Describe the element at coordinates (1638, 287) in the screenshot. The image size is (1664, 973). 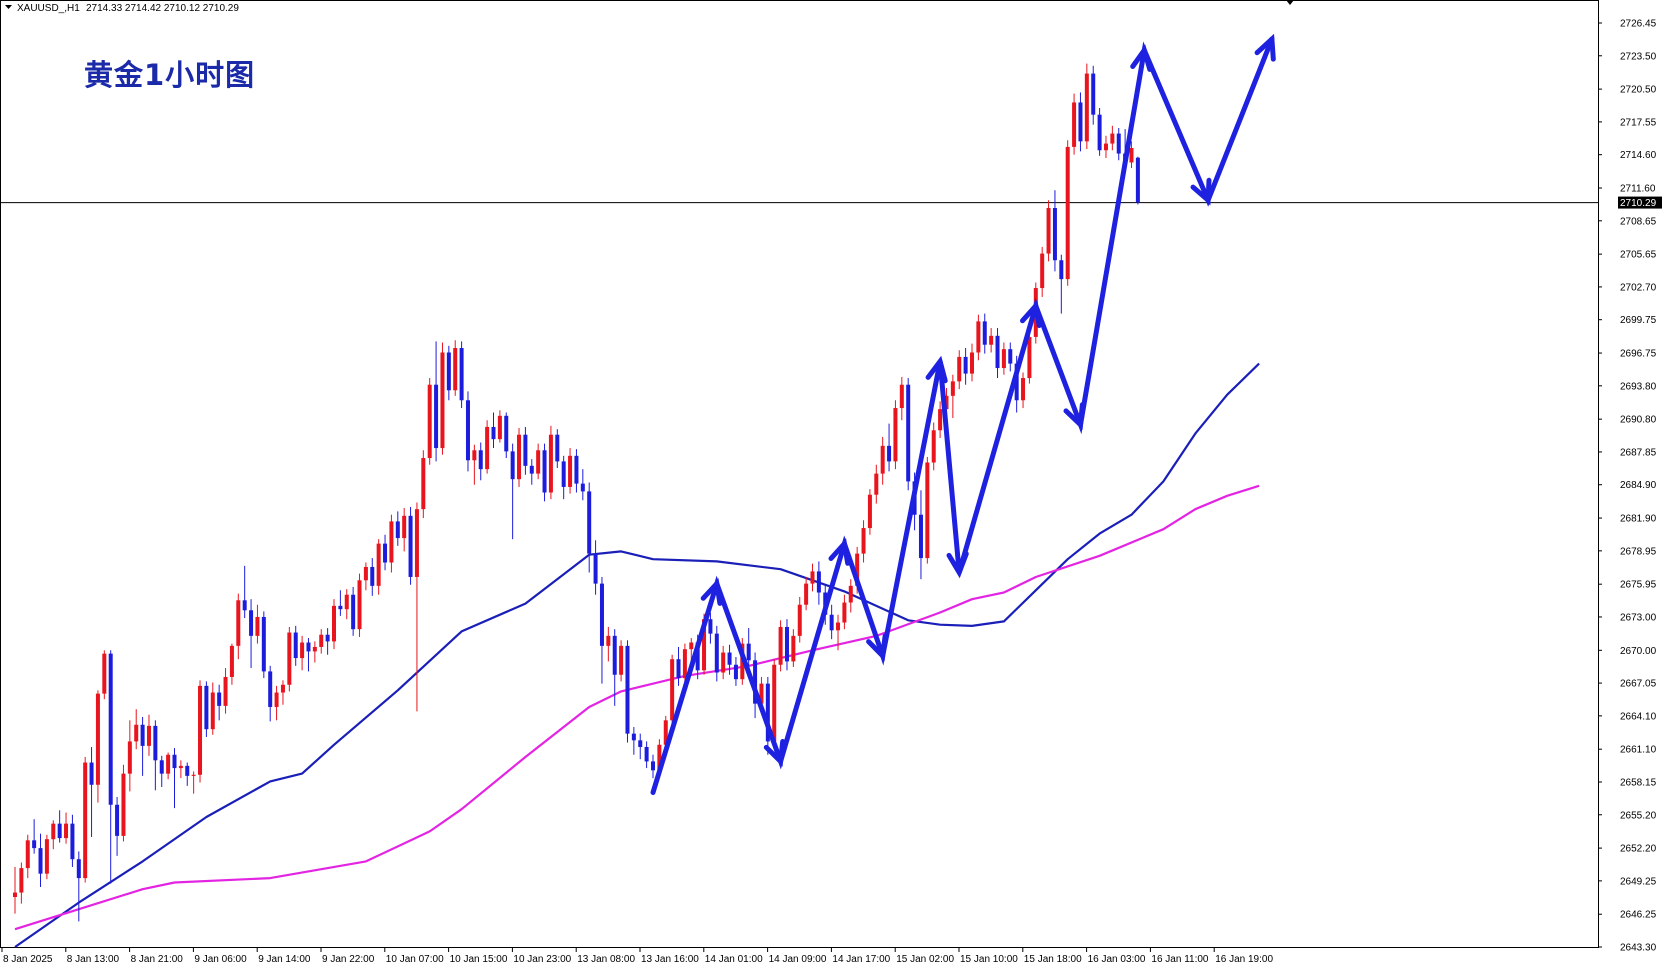
I see `y-tick-label: 2702.70` at that location.